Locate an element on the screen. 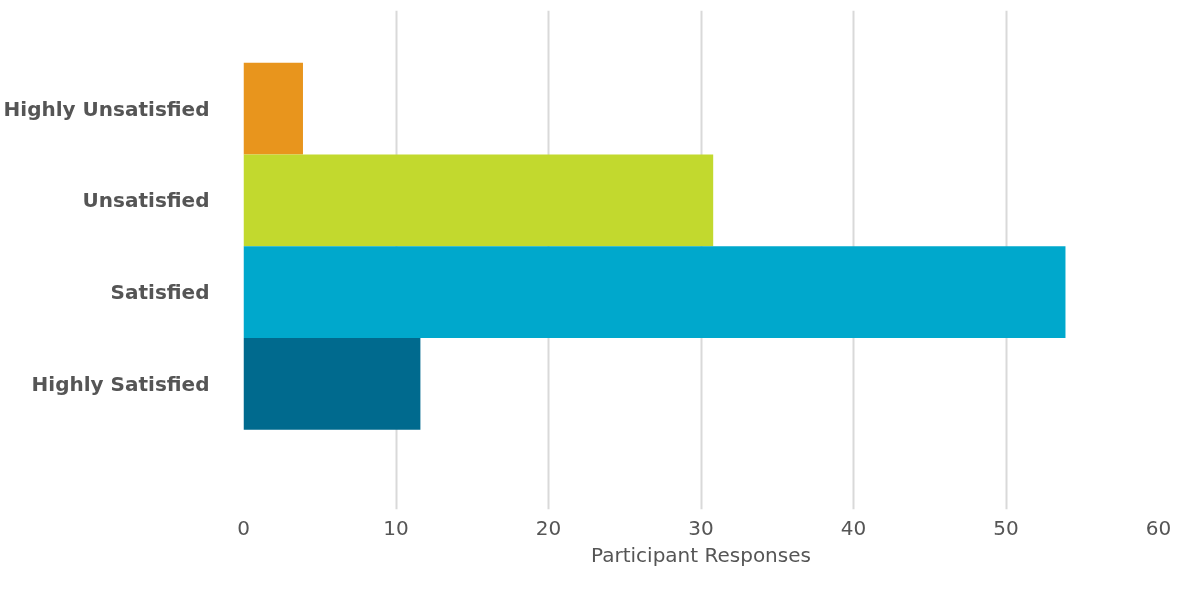 This screenshot has height=599, width=1183. y-tick-label: Highly Satisfied is located at coordinates (120, 383).